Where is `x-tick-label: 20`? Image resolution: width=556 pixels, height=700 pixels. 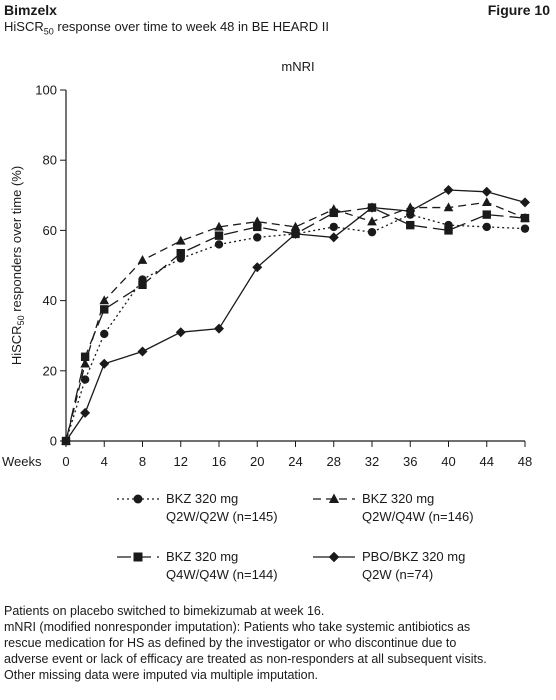
x-tick-label: 20 is located at coordinates (257, 461).